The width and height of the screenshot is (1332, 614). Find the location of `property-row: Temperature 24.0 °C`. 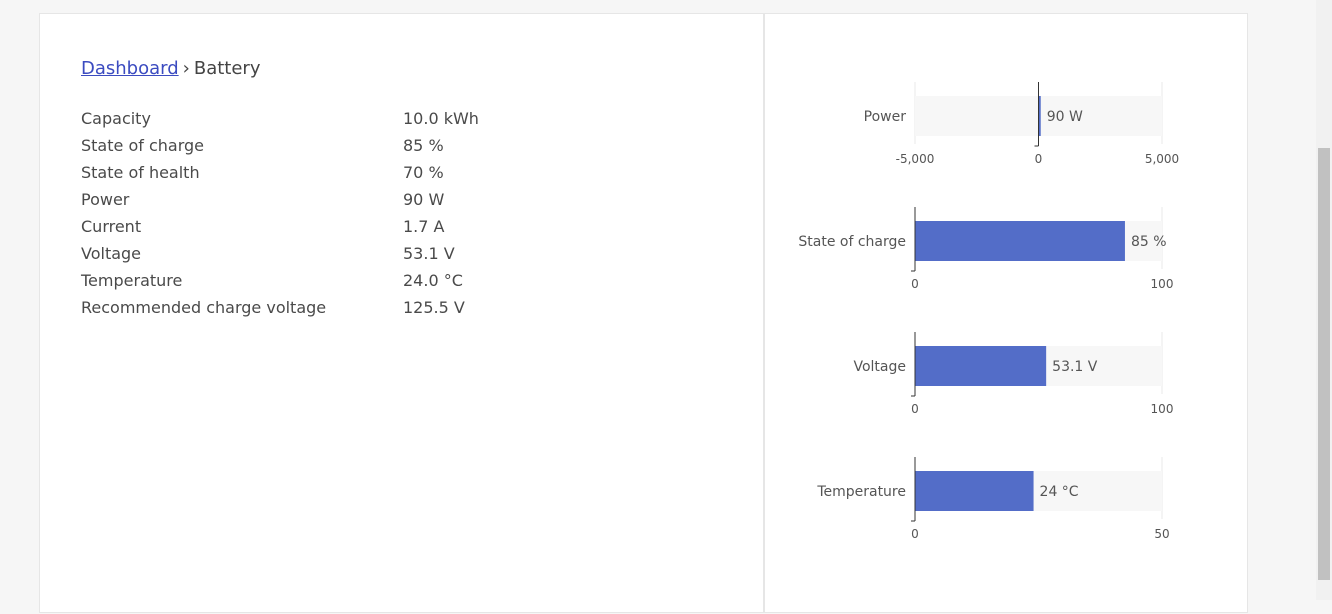

property-row: Temperature 24.0 °C is located at coordinates (401, 282).